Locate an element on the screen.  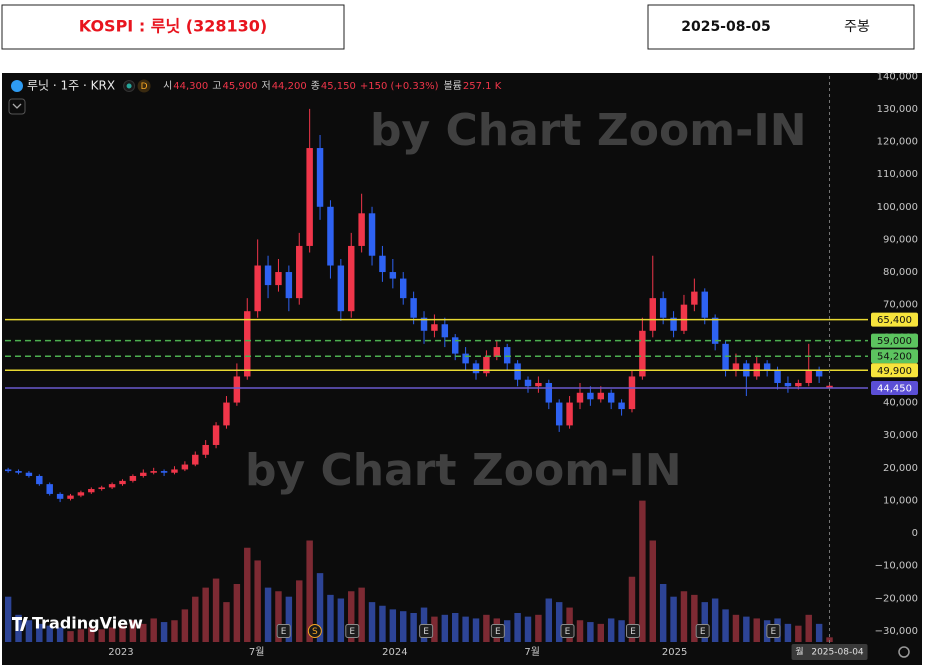
legend-key: 종 is located at coordinates (315, 86).